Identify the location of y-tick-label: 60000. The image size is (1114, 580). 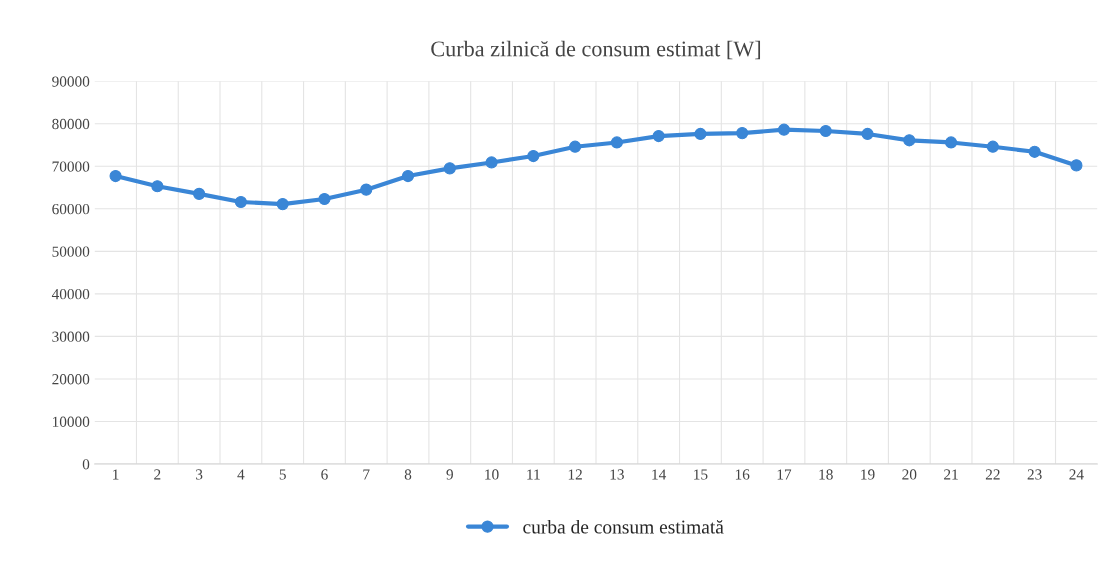
(71, 209).